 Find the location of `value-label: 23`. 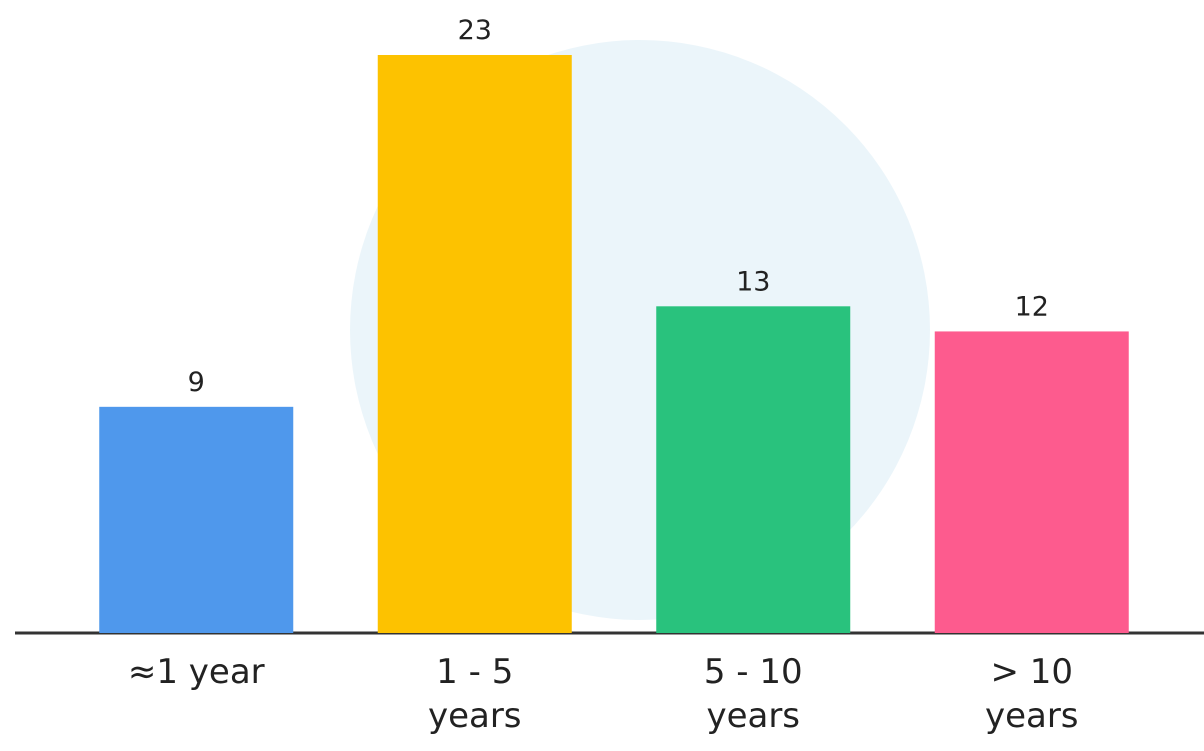

value-label: 23 is located at coordinates (475, 30).